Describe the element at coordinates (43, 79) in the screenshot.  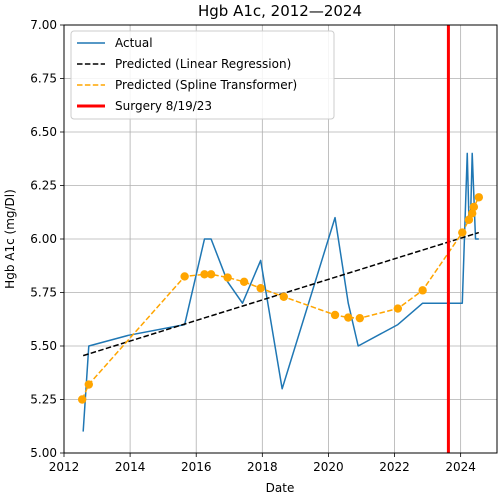
I see `y-tick-label: 6.75` at that location.